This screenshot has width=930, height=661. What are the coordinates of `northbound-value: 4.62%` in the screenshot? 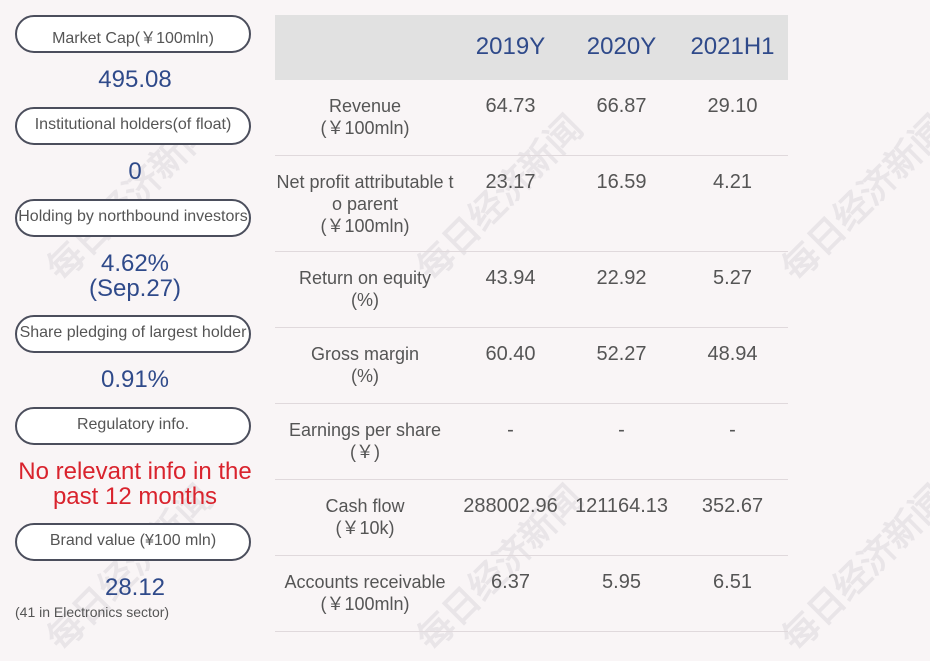 It's located at (135, 263).